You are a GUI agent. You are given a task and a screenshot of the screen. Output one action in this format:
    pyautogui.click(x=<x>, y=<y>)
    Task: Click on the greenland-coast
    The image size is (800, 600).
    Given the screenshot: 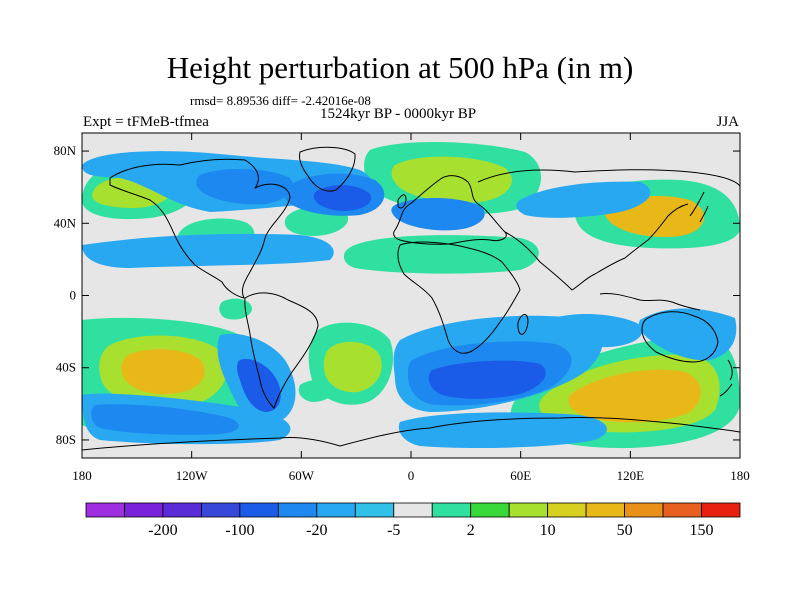 What is the action you would take?
    pyautogui.click(x=327, y=169)
    